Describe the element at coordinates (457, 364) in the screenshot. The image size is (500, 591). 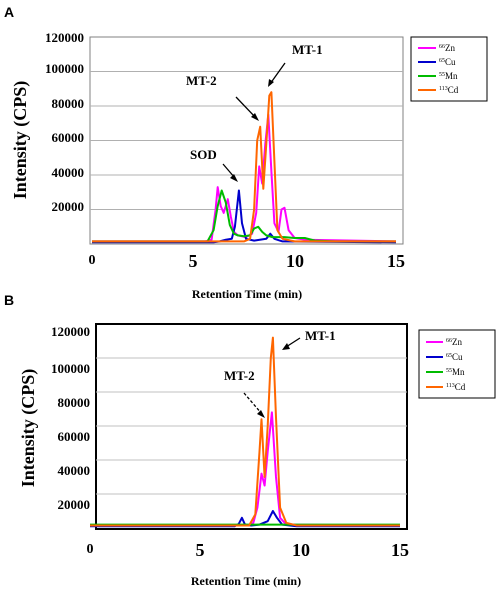
I see `panel-b-legend: 66Zn 65Cu 55Mn 113Cd` at that location.